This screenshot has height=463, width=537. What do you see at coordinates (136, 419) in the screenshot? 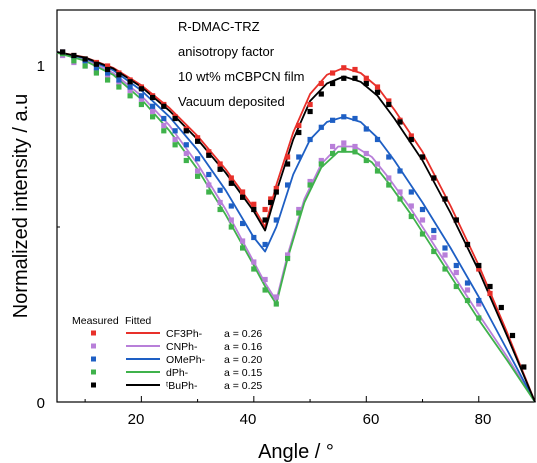
I see `x-tick-label-20: 20` at bounding box center [136, 419].